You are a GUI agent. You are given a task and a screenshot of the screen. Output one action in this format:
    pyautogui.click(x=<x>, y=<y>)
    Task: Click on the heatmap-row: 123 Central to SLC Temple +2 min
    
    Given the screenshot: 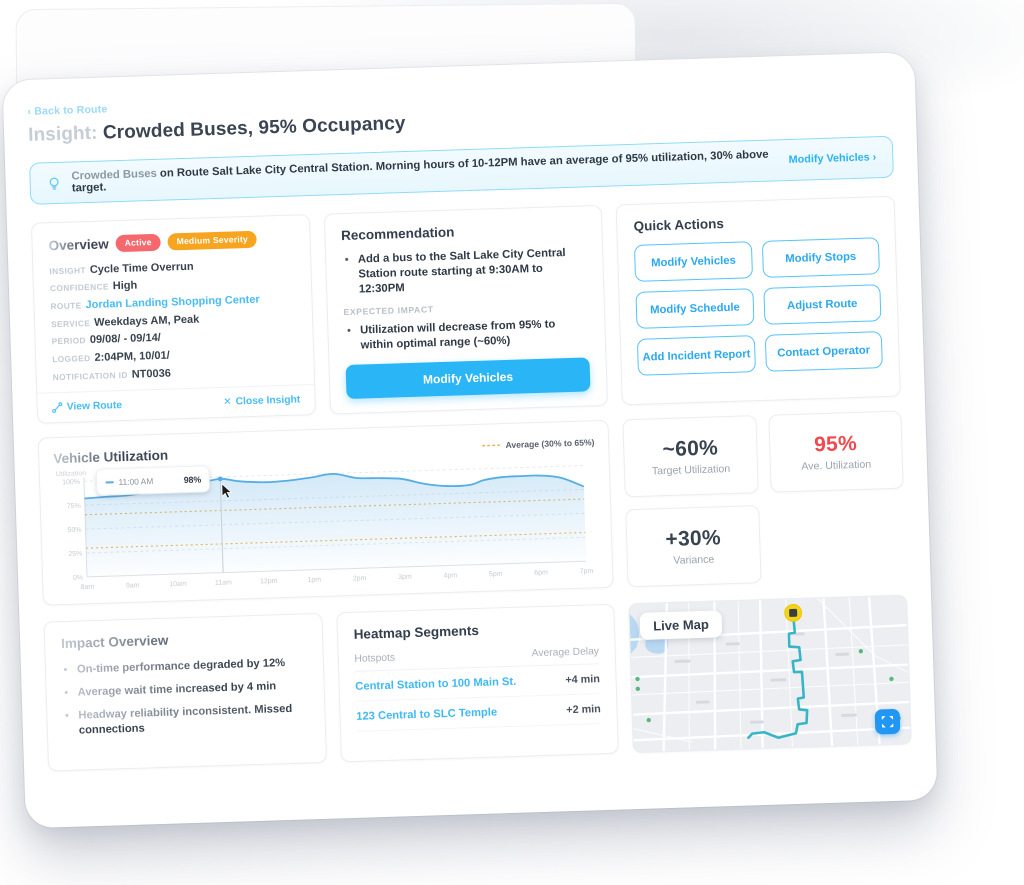 What is the action you would take?
    pyautogui.click(x=478, y=713)
    